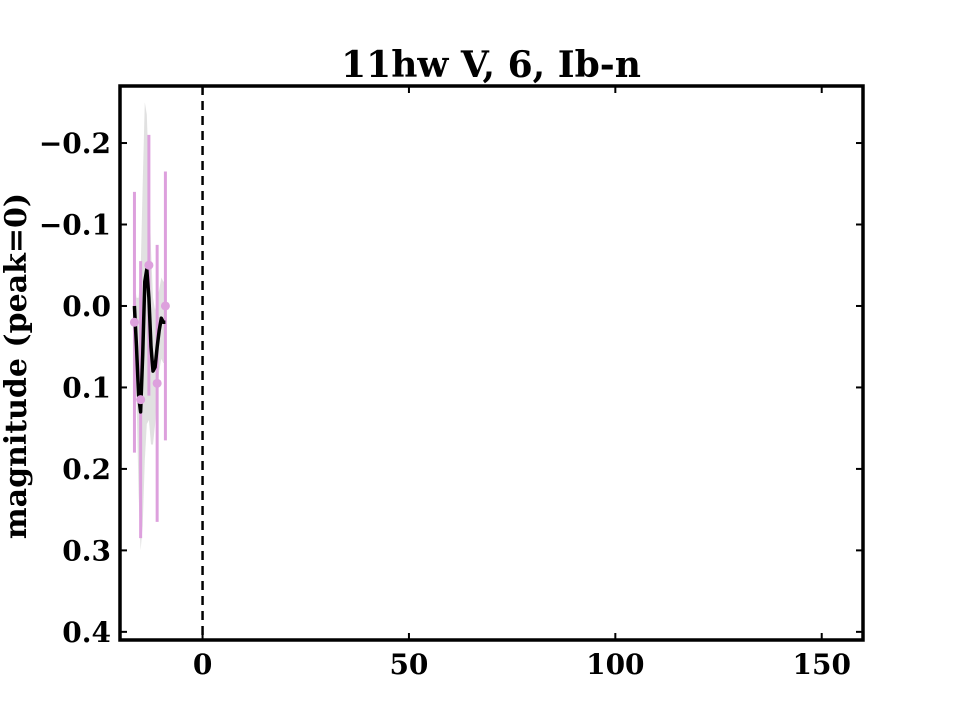  What do you see at coordinates (17, 366) in the screenshot?
I see `y-axis-label: magnitude (peak=0)` at bounding box center [17, 366].